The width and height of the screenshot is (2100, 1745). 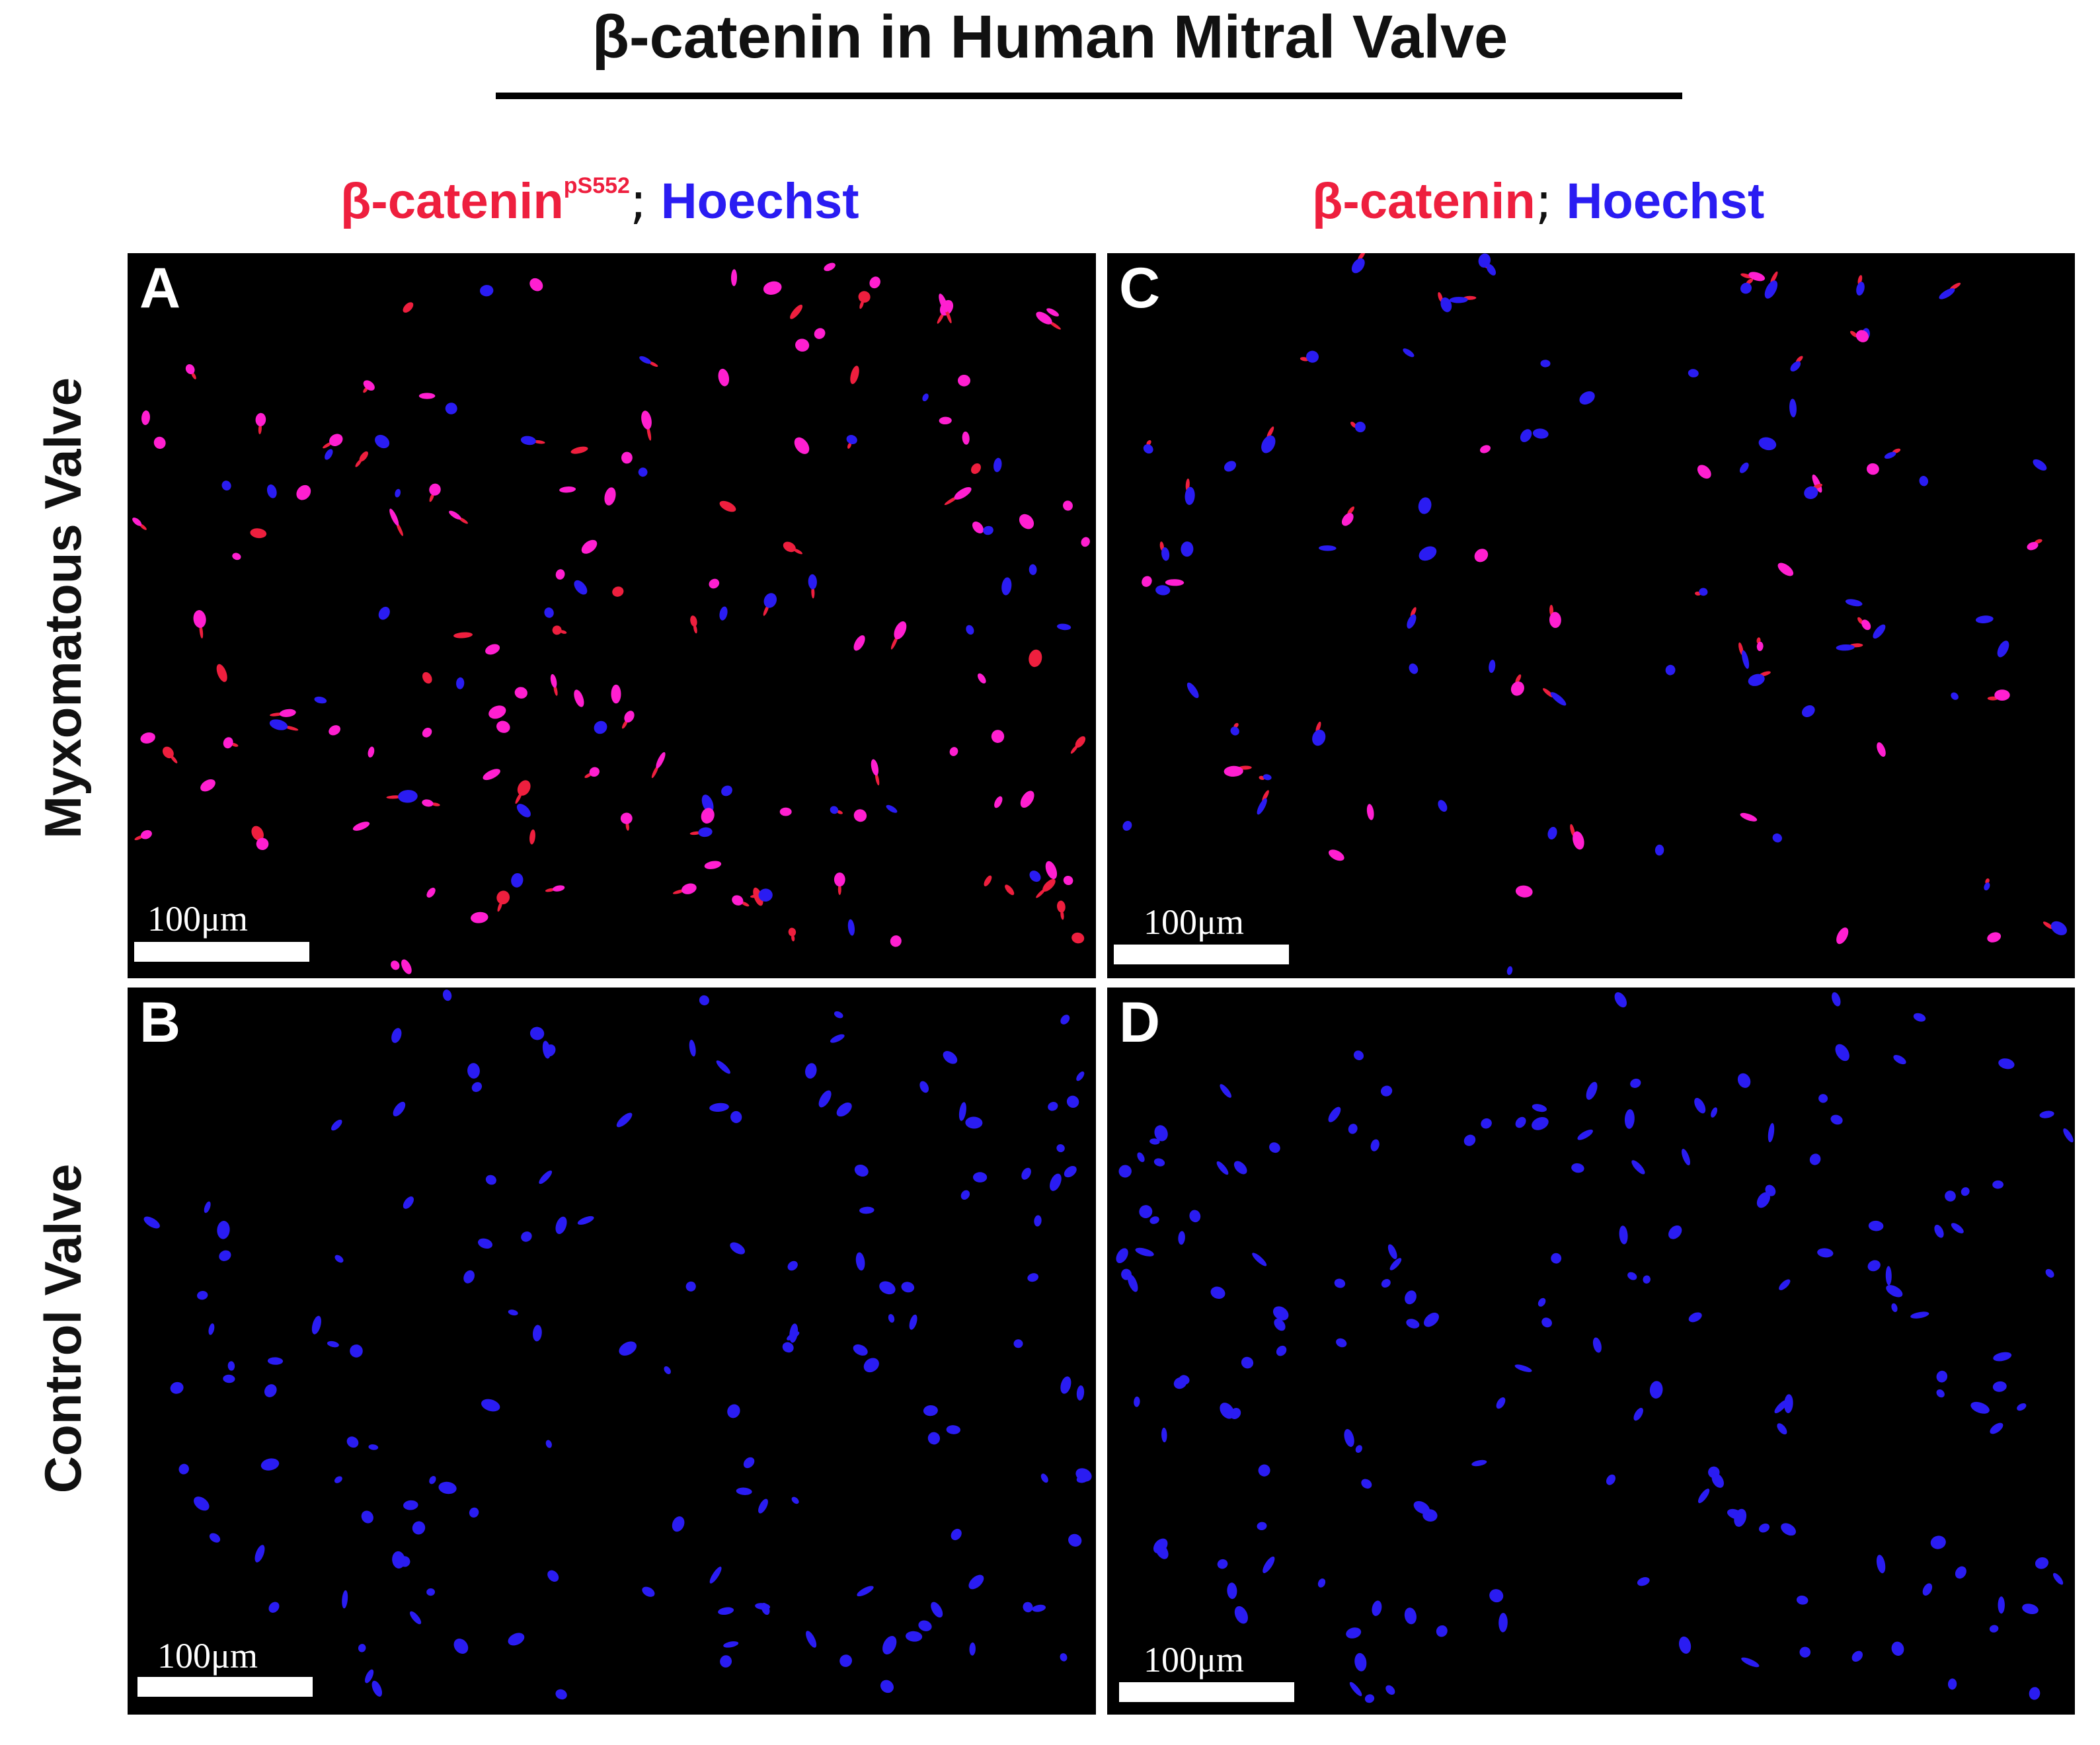 What do you see at coordinates (1424, 201) in the screenshot?
I see `marker-label: β-catenin` at bounding box center [1424, 201].